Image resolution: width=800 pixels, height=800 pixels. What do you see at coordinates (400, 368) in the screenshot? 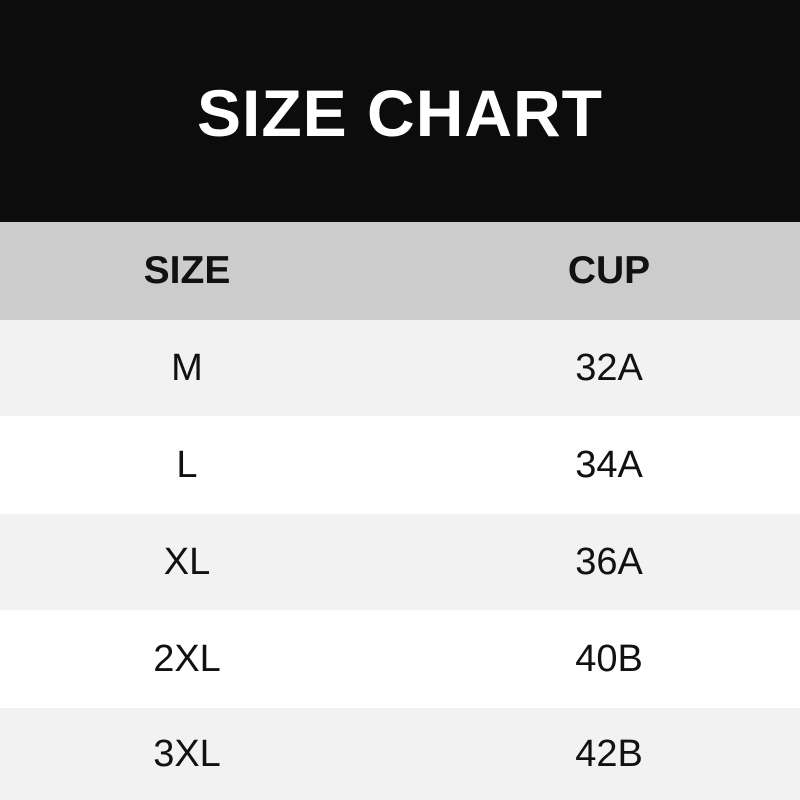
I see `table-row: M 32A` at bounding box center [400, 368].